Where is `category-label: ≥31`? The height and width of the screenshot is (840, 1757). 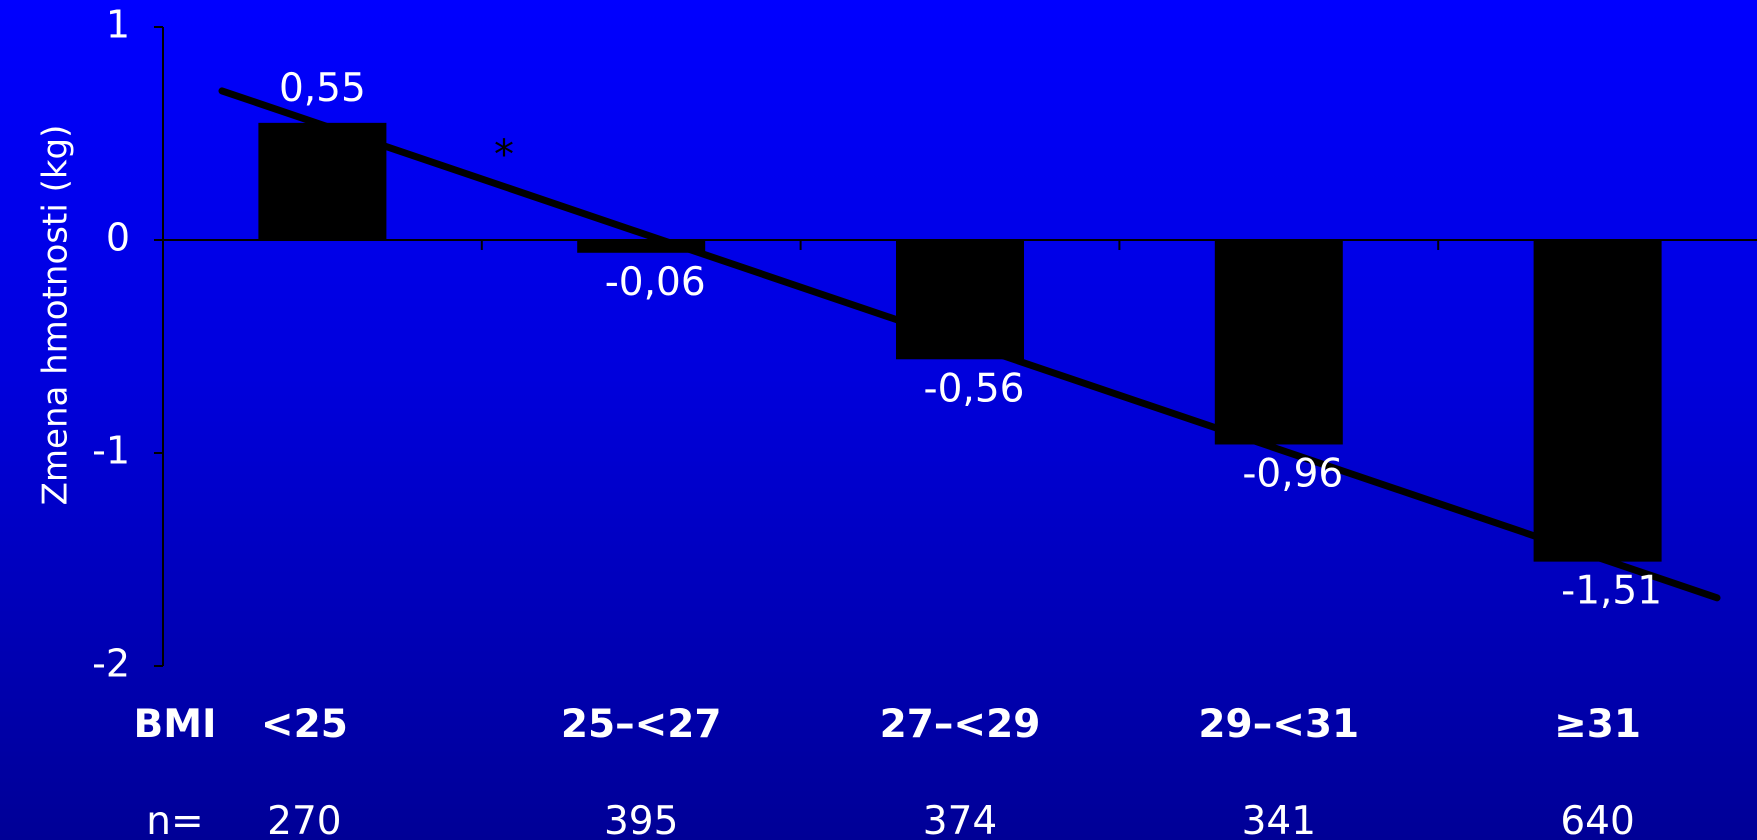 category-label: ≥31 is located at coordinates (1597, 724).